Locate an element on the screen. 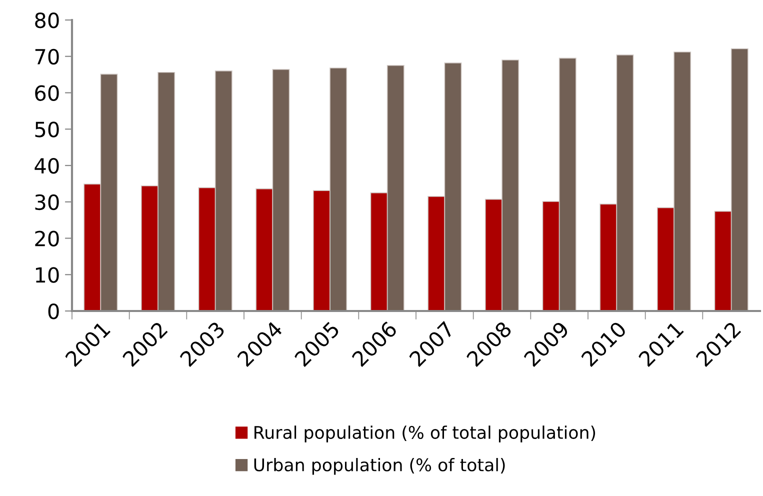  y-tick-label: 70 is located at coordinates (47, 56).